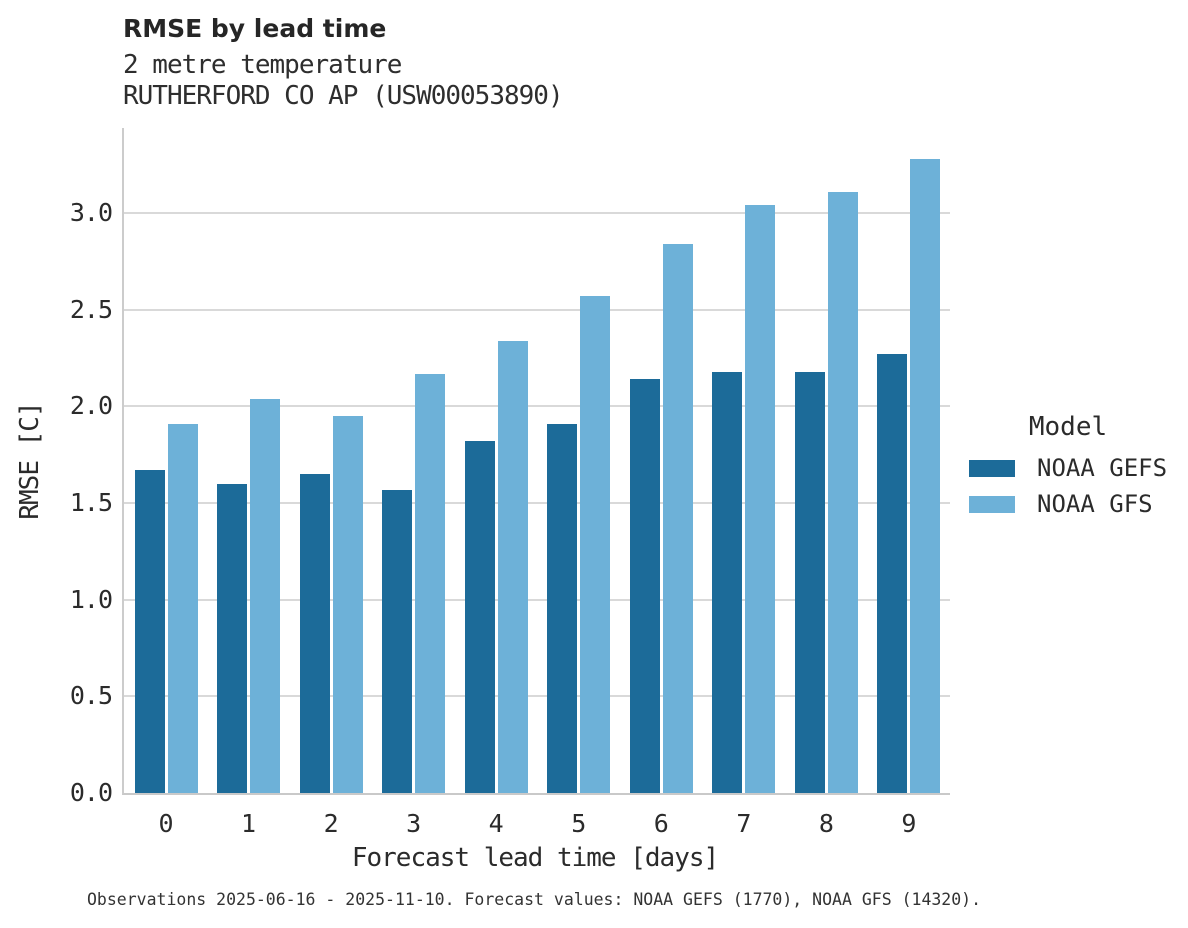  I want to click on legend-item-noaa-gefs: NOAA GEFS, so click(1074, 468).